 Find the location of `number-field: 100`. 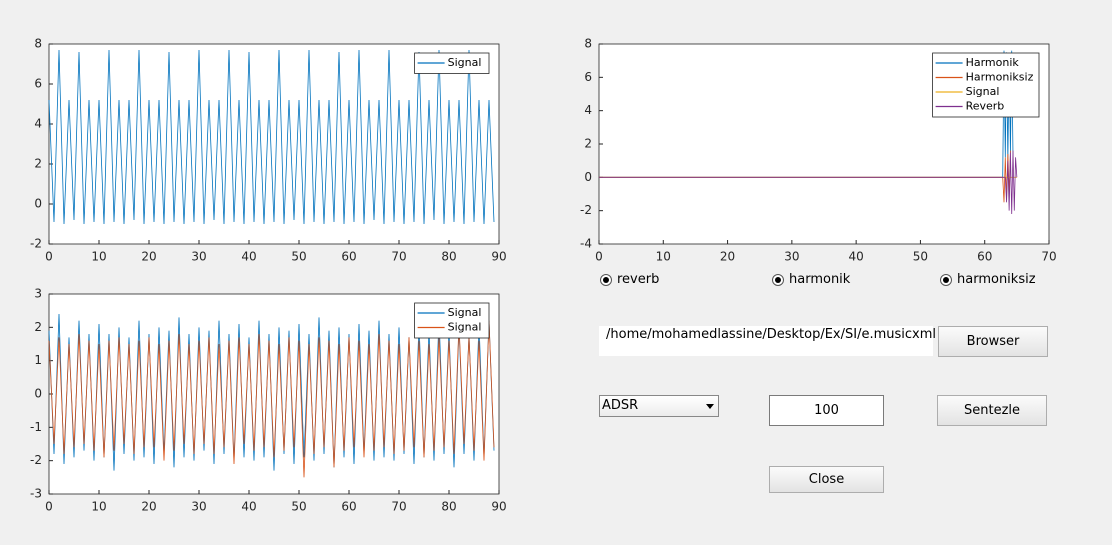

number-field: 100 is located at coordinates (826, 410).